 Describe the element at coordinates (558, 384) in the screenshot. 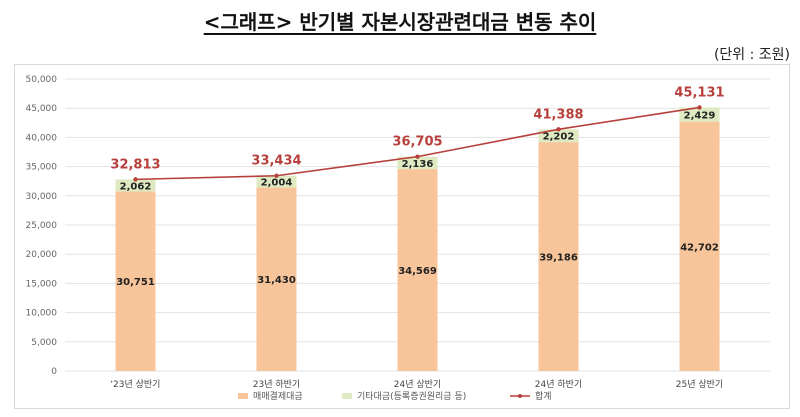

I see `x-tick-label: 24년 하반기` at that location.